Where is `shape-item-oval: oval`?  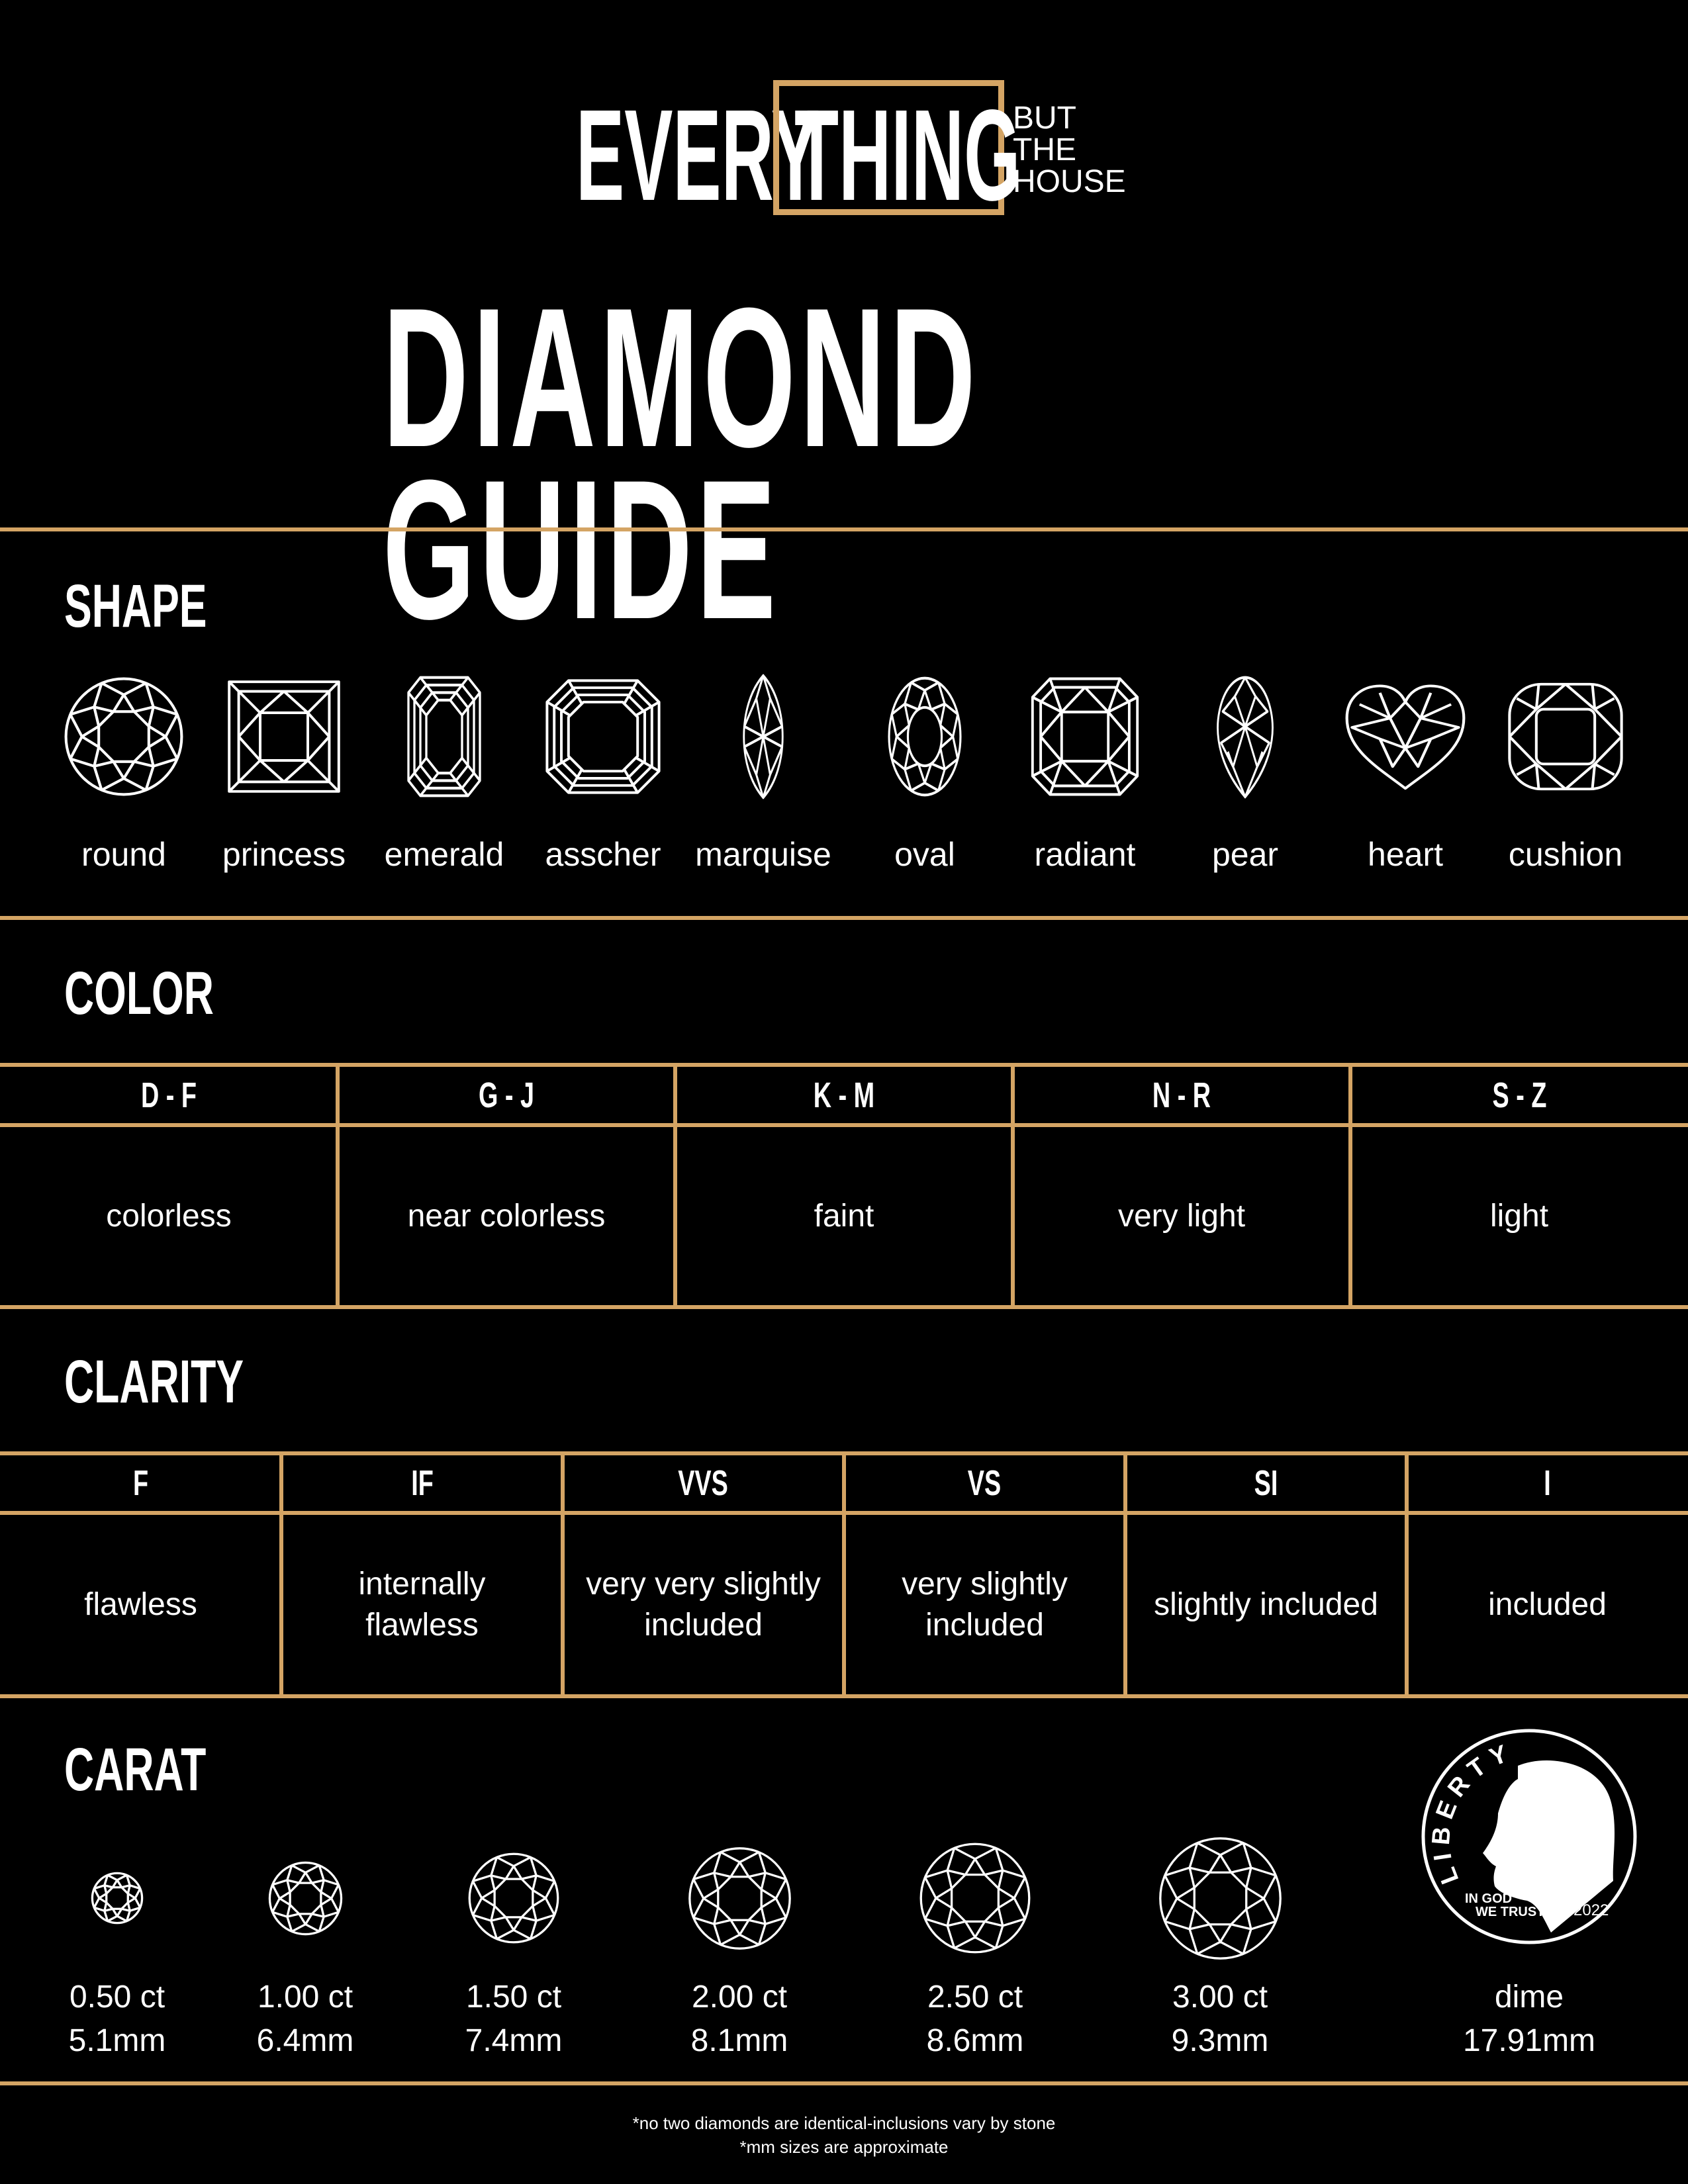 shape-item-oval: oval is located at coordinates (924, 773).